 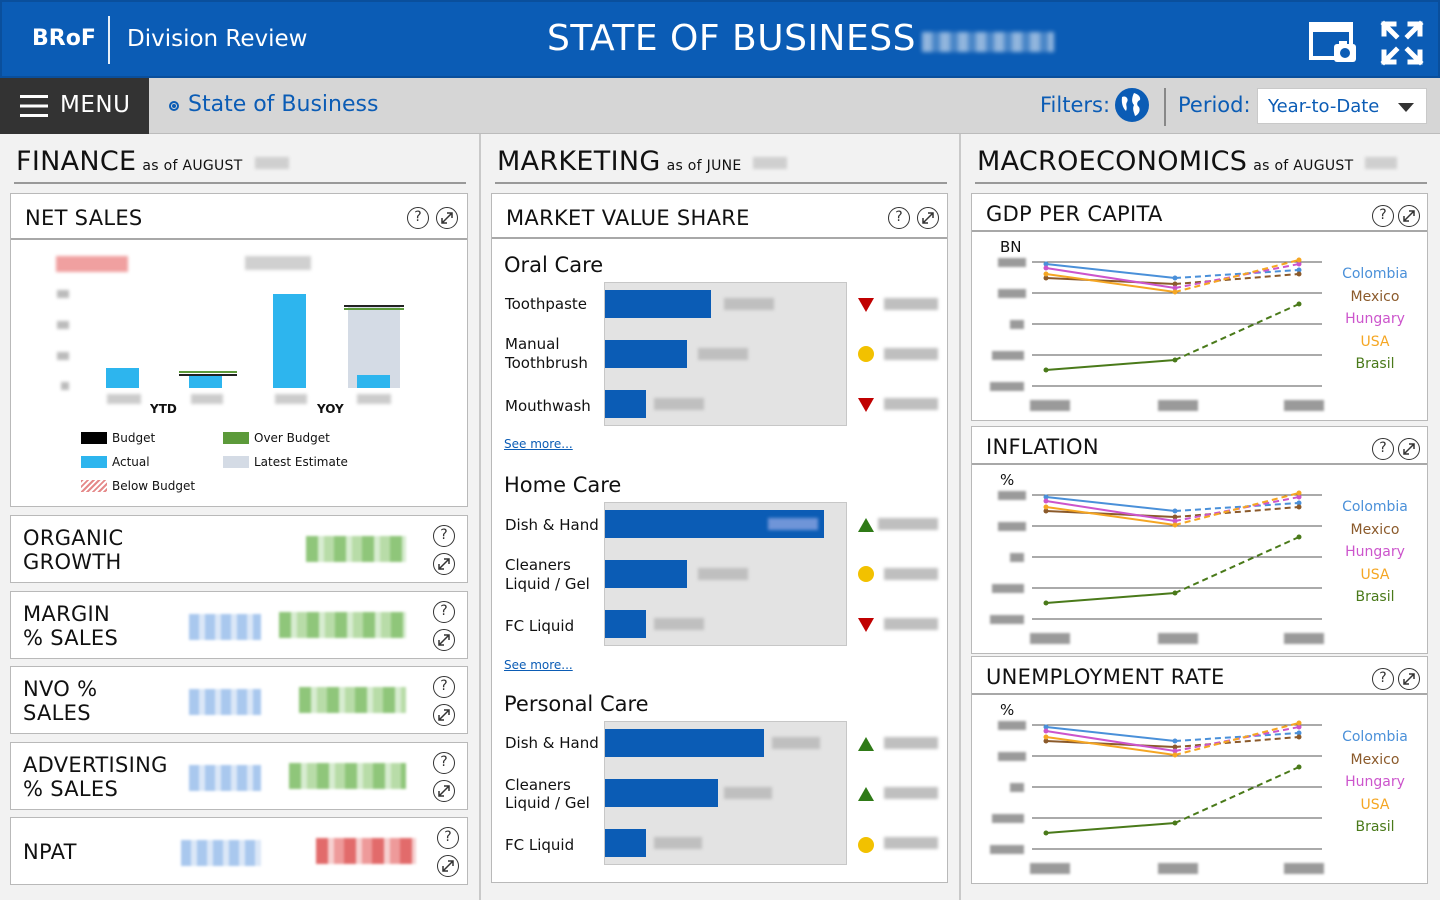 What do you see at coordinates (1402, 43) in the screenshot?
I see `fullscreen-icon` at bounding box center [1402, 43].